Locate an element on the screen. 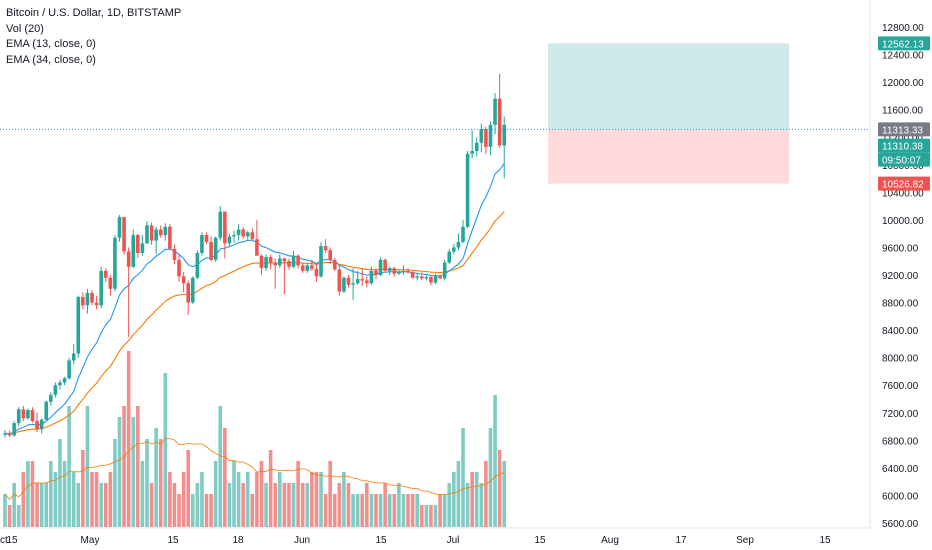 This screenshot has width=932, height=550. ema34-indicator-label: EMA (34, close, 0) is located at coordinates (51, 59).